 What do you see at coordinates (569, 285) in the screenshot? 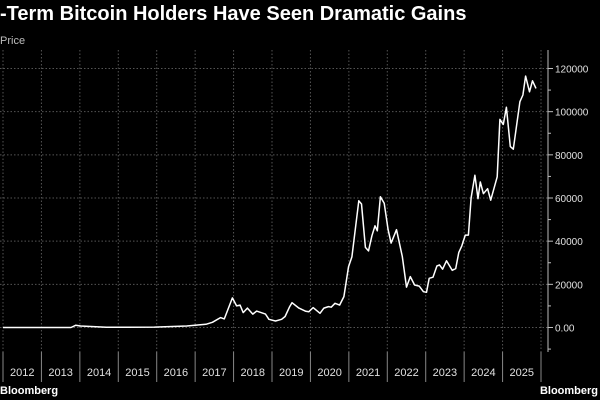
I see `y-tick-label: 20000` at bounding box center [569, 285].